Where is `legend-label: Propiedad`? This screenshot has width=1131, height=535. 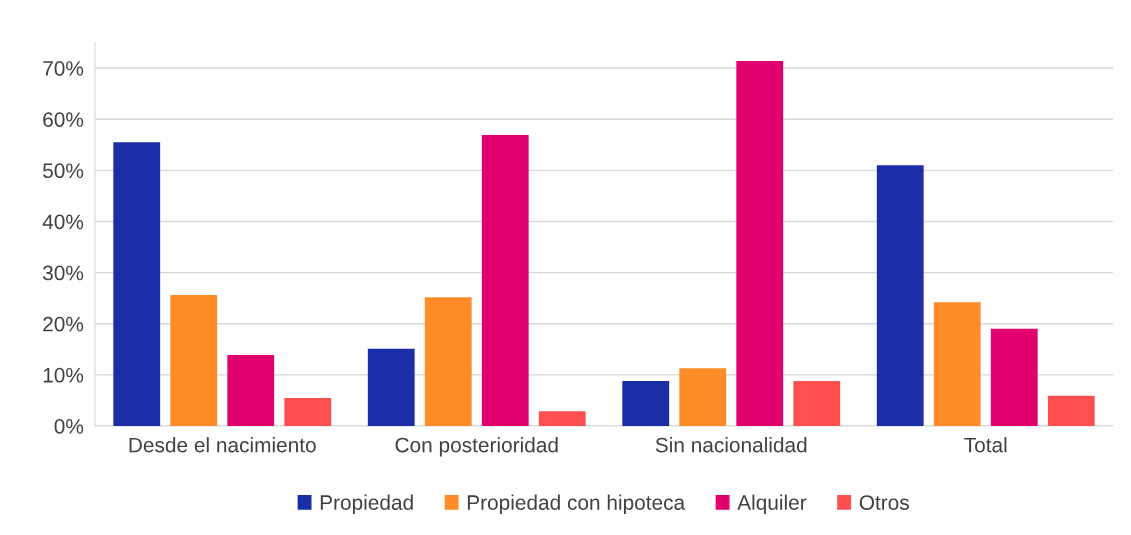 legend-label: Propiedad is located at coordinates (366, 504).